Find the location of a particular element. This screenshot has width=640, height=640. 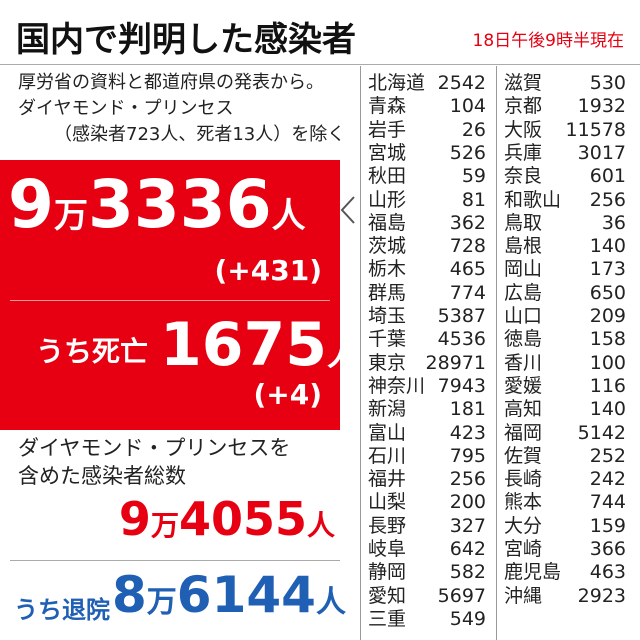

table-row: 茨城 728 is located at coordinates (427, 246).